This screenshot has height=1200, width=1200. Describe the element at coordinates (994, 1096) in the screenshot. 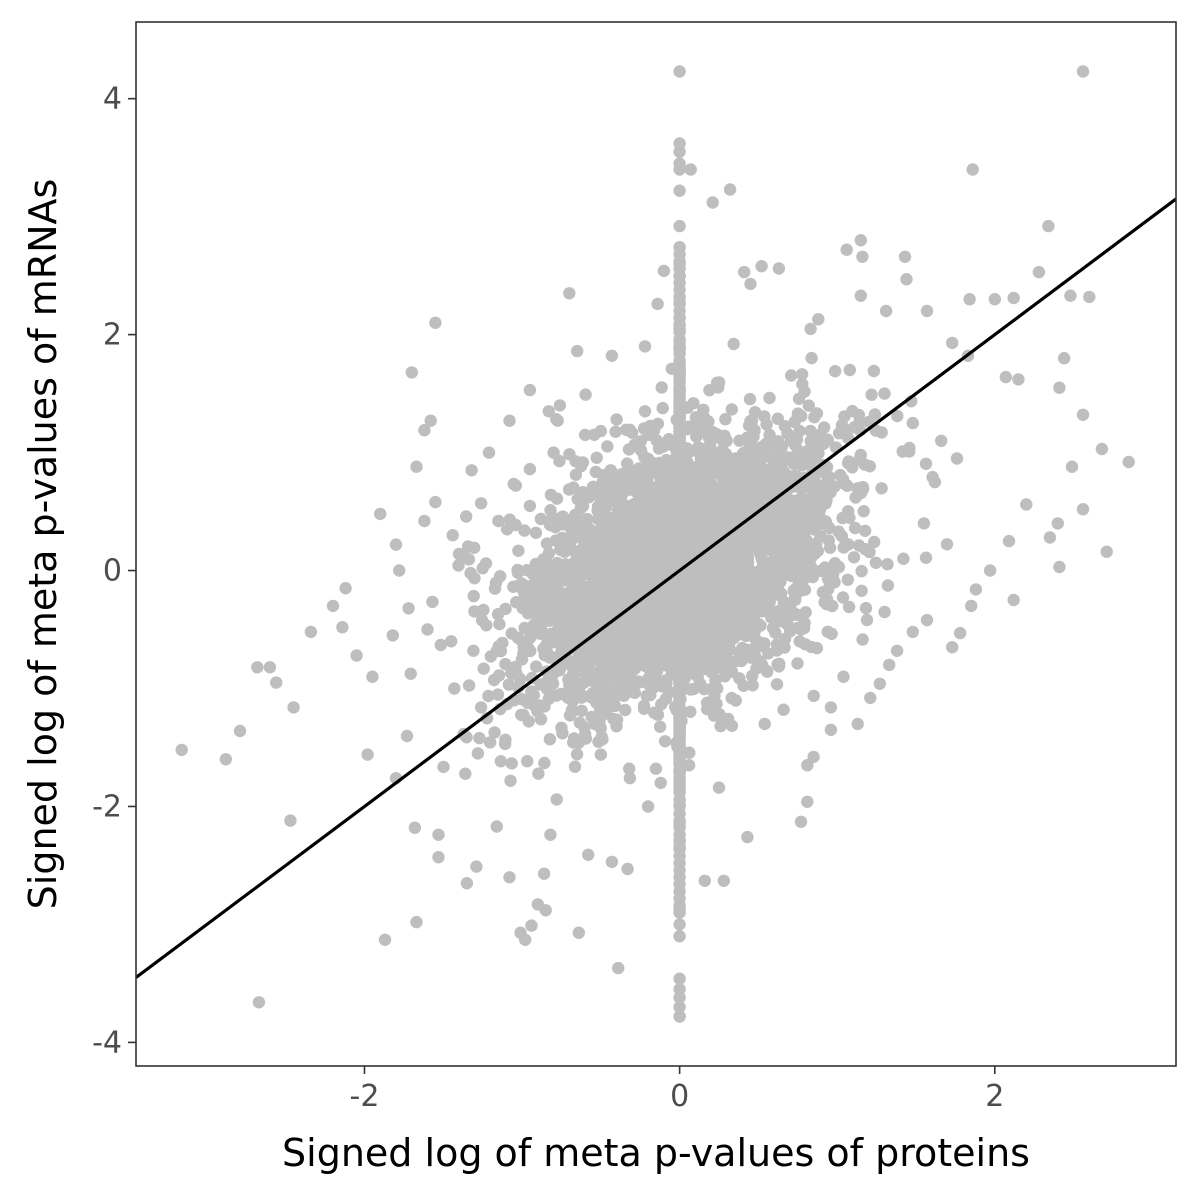

I see `x-tick-label: 2` at that location.